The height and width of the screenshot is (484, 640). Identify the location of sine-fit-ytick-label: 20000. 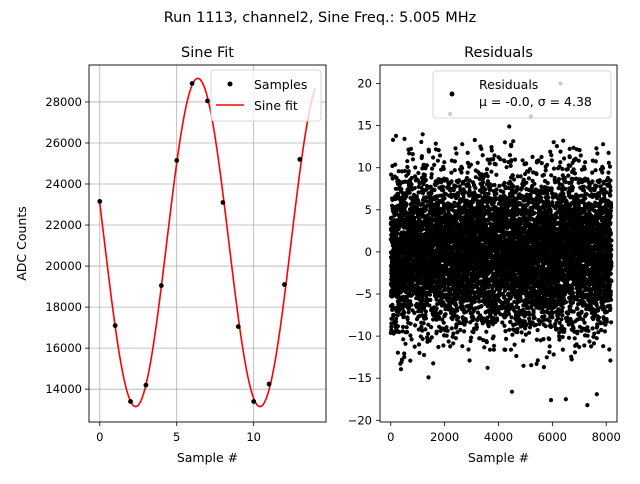
(63, 266).